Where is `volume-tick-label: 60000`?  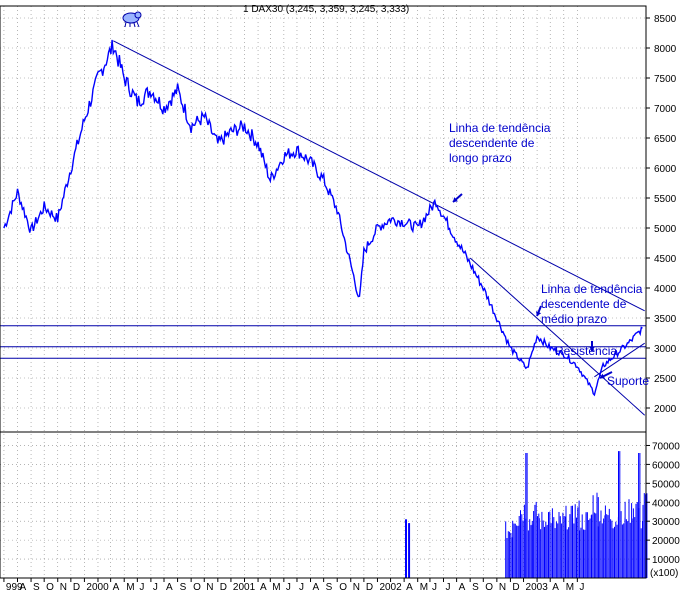
volume-tick-label: 60000 is located at coordinates (666, 465).